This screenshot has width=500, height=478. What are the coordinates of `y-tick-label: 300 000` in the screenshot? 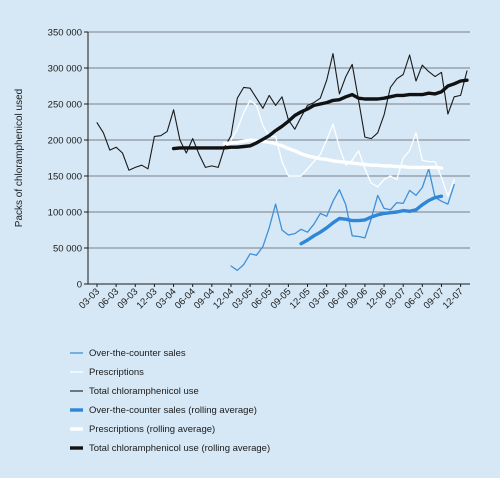 It's located at (65, 69).